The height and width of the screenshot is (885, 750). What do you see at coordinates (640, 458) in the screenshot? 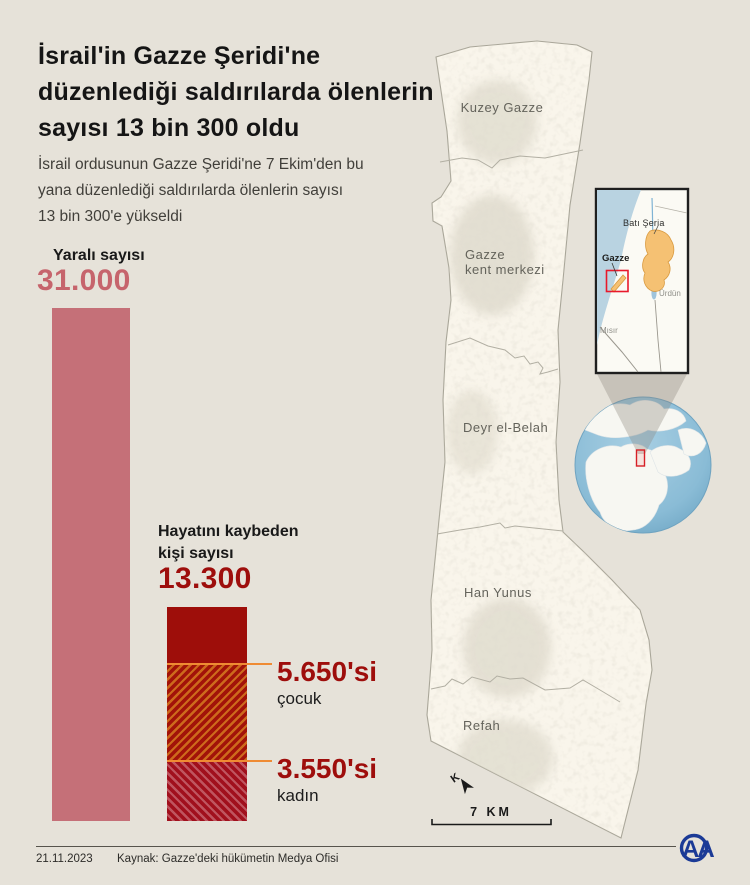
I see `globe-marker` at bounding box center [640, 458].